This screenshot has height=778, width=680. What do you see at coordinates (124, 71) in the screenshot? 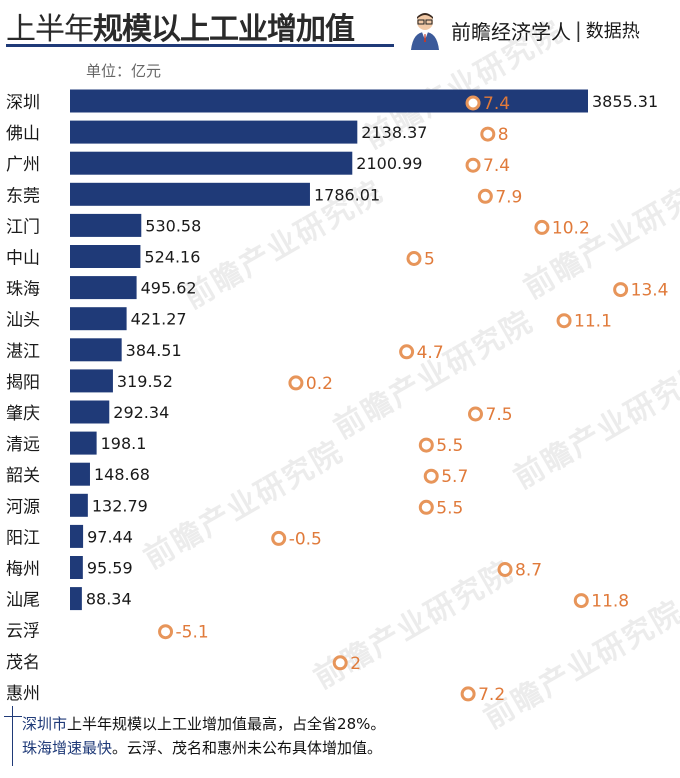
I see `unit-label: 单位：亿元` at bounding box center [124, 71].